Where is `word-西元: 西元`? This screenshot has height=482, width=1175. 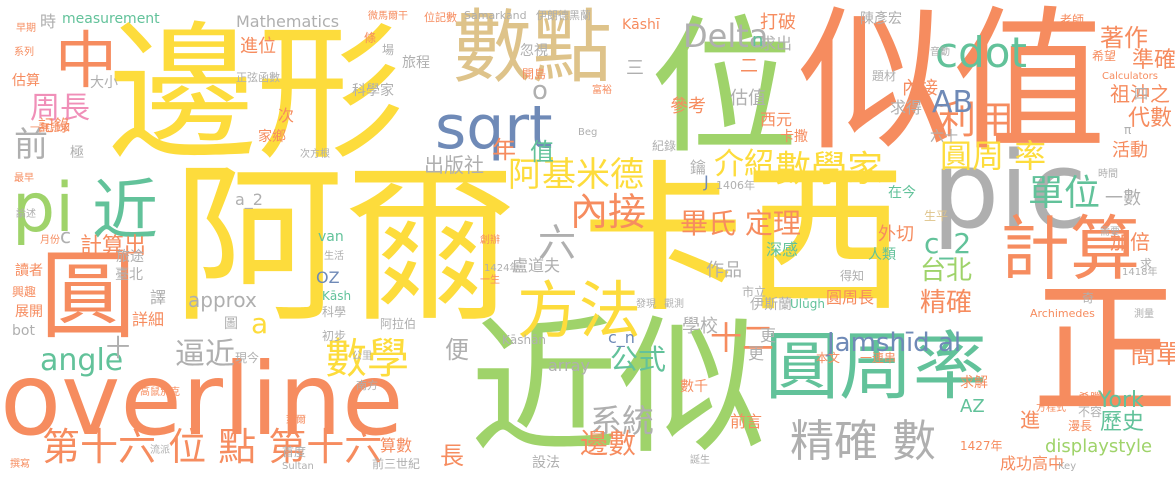 word-西元: 西元 is located at coordinates (776, 119).